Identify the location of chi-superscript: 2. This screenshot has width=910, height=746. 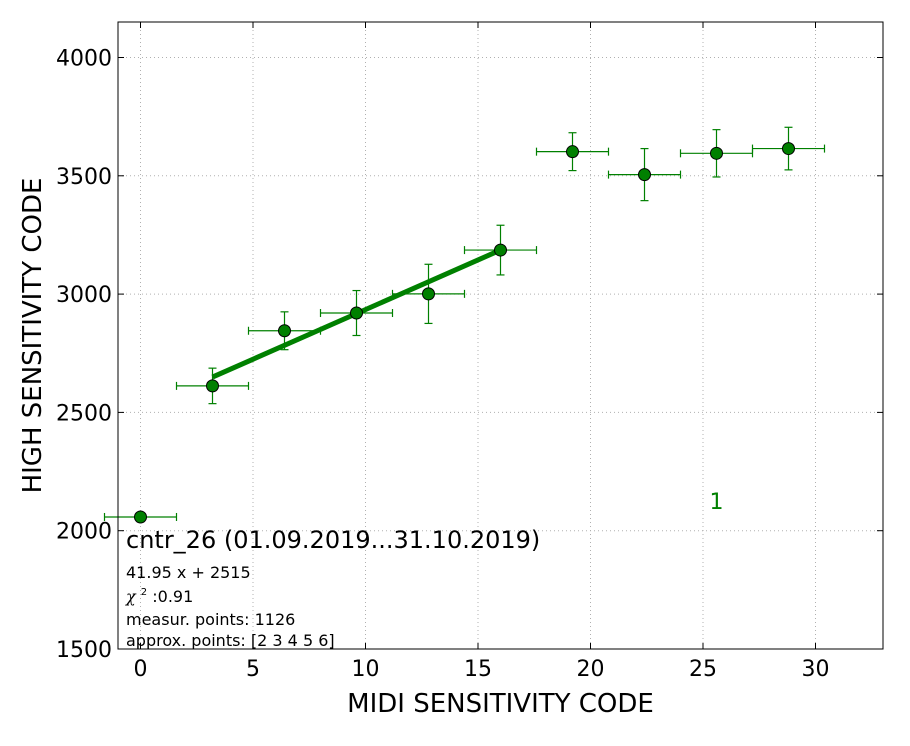
(144, 592).